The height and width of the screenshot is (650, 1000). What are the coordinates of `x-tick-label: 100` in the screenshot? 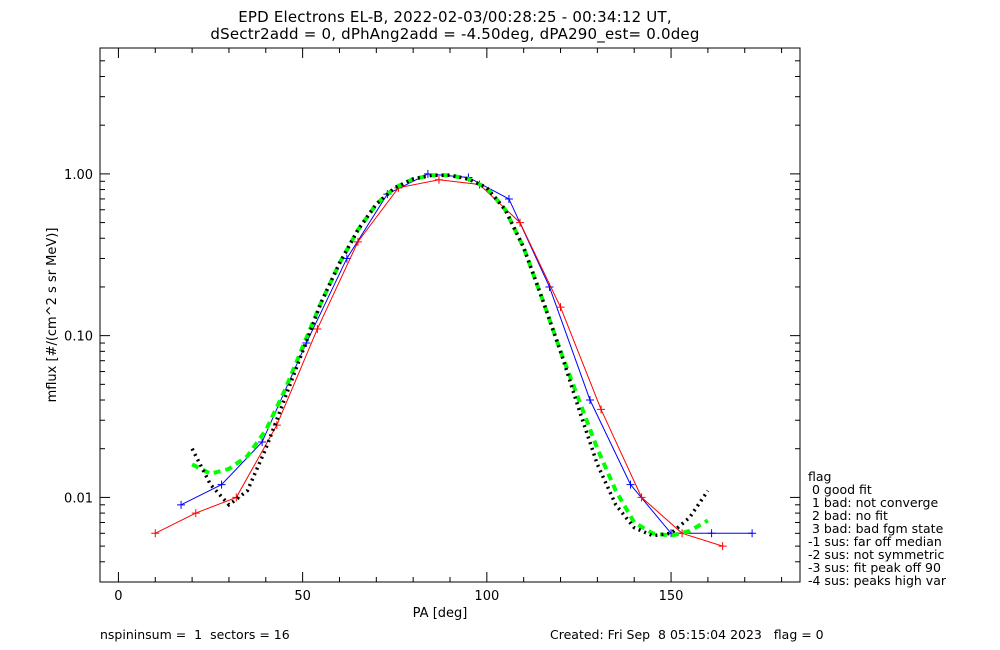 It's located at (486, 596).